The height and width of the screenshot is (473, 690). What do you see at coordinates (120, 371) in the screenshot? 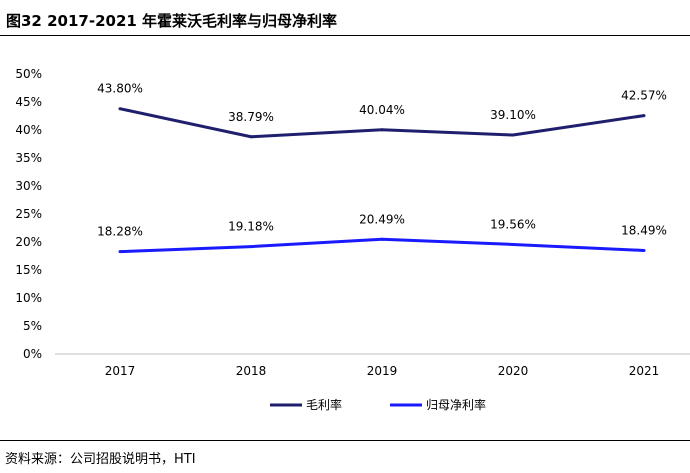
I see `x-tick-label: 2017` at bounding box center [120, 371].